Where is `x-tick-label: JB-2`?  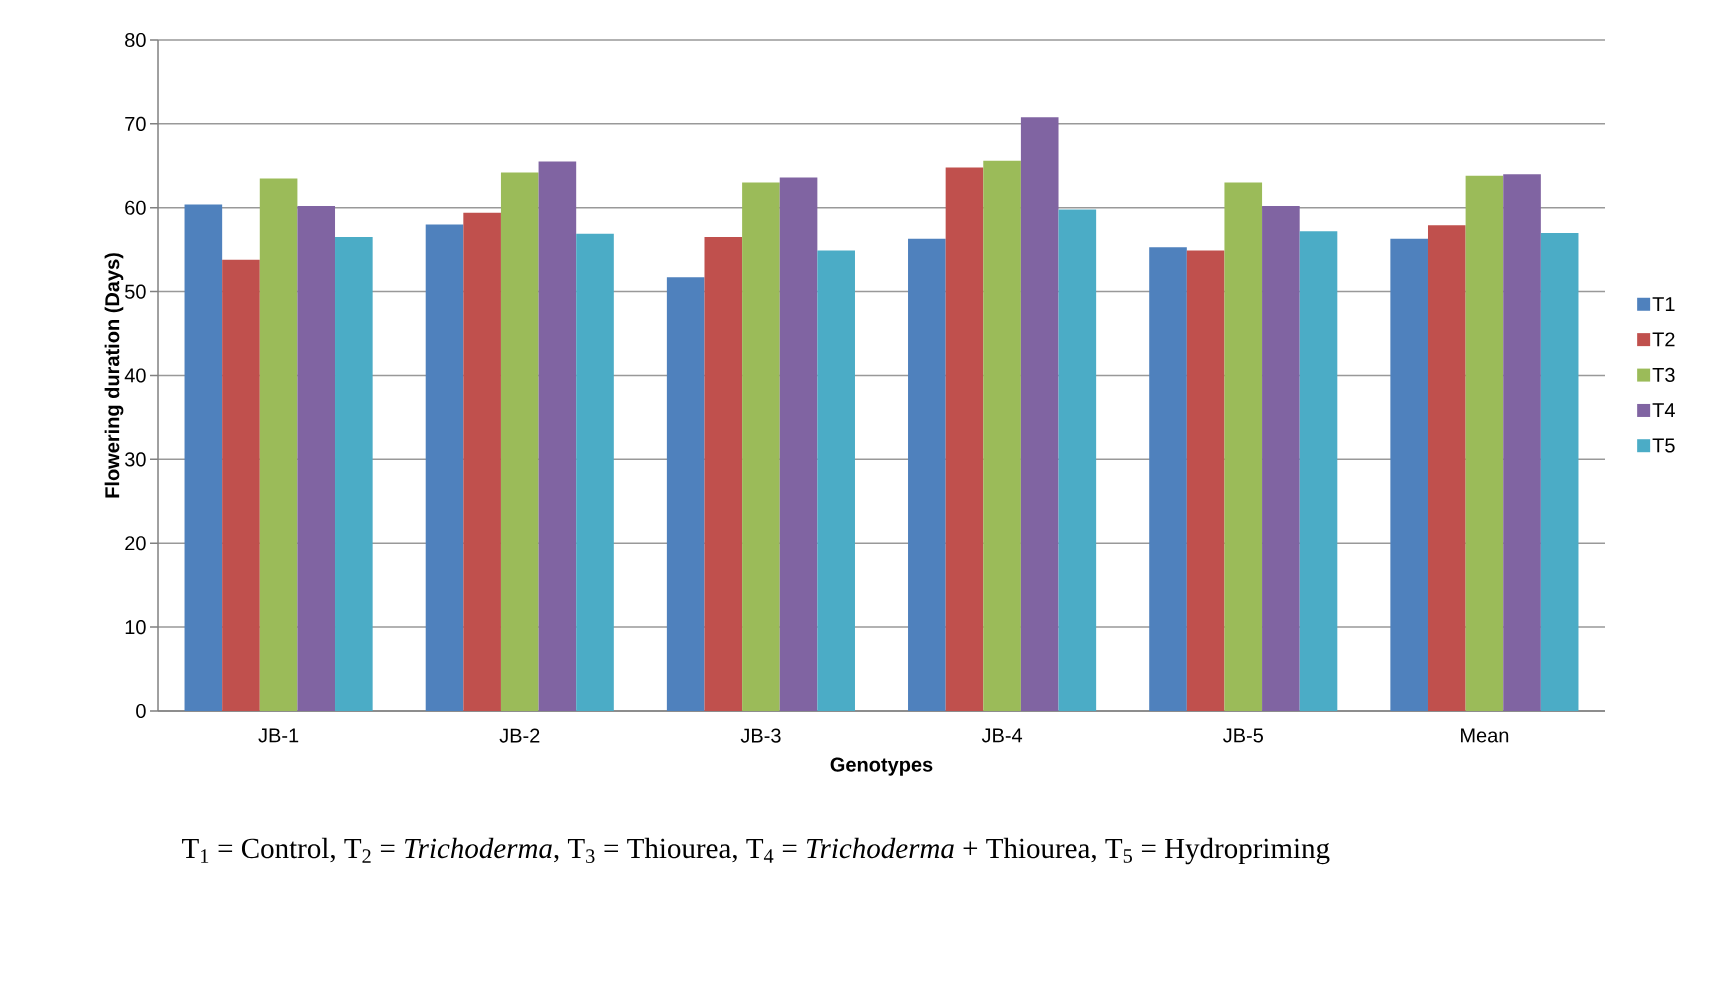
x-tick-label: JB-2 is located at coordinates (519, 735).